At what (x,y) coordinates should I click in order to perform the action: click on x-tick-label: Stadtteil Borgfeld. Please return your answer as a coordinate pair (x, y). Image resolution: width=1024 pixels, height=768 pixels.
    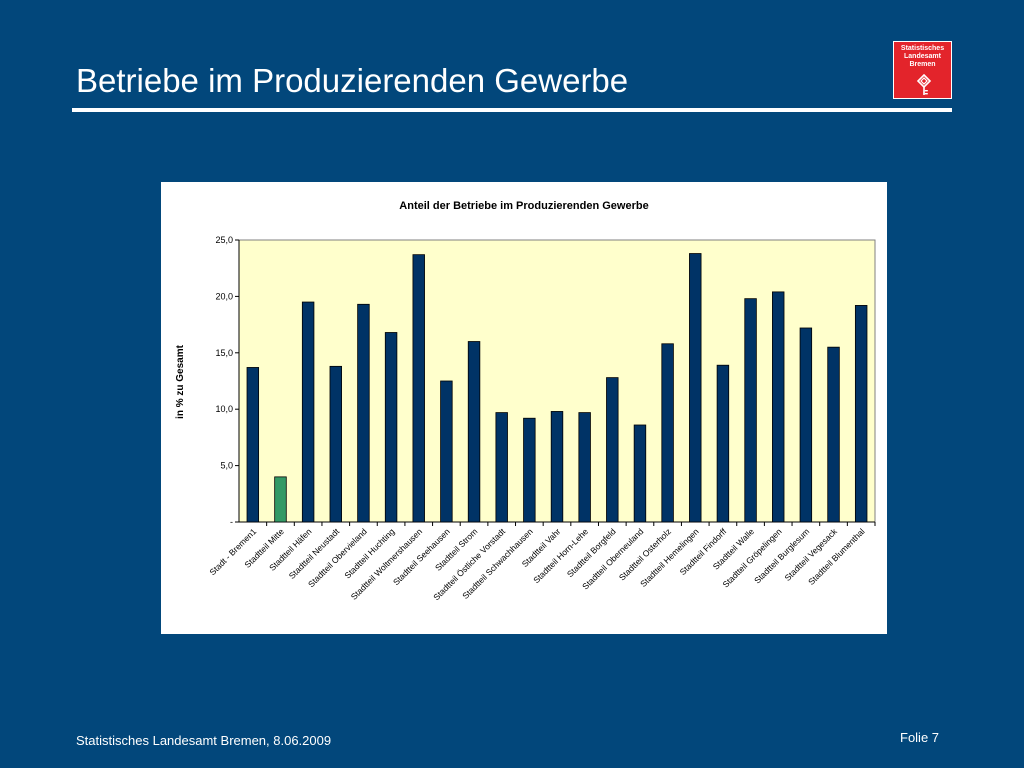
    Looking at the image, I should click on (591, 552).